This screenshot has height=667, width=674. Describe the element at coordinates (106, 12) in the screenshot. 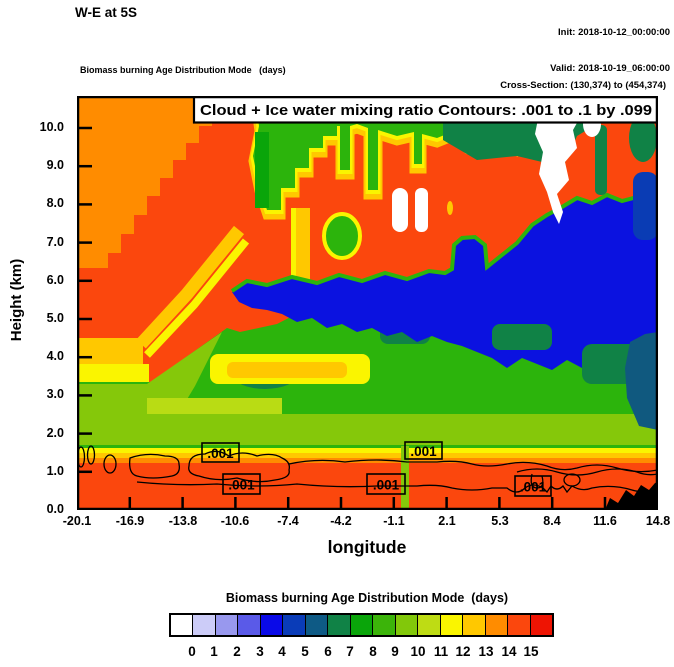

I see `page-title: W-E at 5S` at that location.